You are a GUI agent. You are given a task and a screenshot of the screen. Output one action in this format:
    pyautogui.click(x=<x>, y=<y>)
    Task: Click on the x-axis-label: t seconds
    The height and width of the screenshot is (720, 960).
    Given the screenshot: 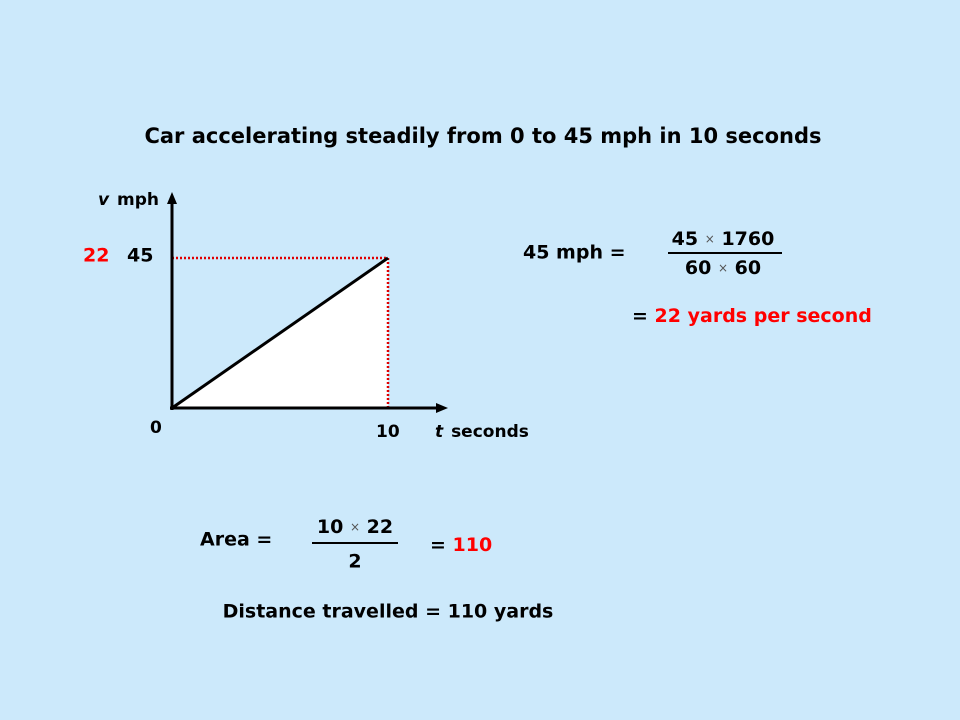 What is the action you would take?
    pyautogui.click(x=482, y=432)
    